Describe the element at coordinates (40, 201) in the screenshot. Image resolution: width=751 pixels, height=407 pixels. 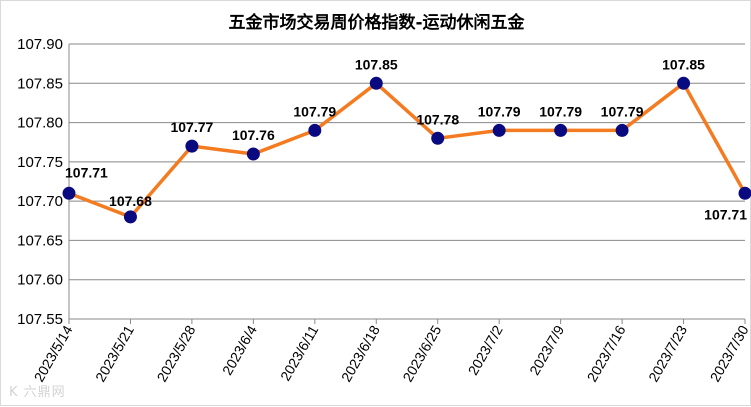
I see `y-tick-label: 107.70` at that location.